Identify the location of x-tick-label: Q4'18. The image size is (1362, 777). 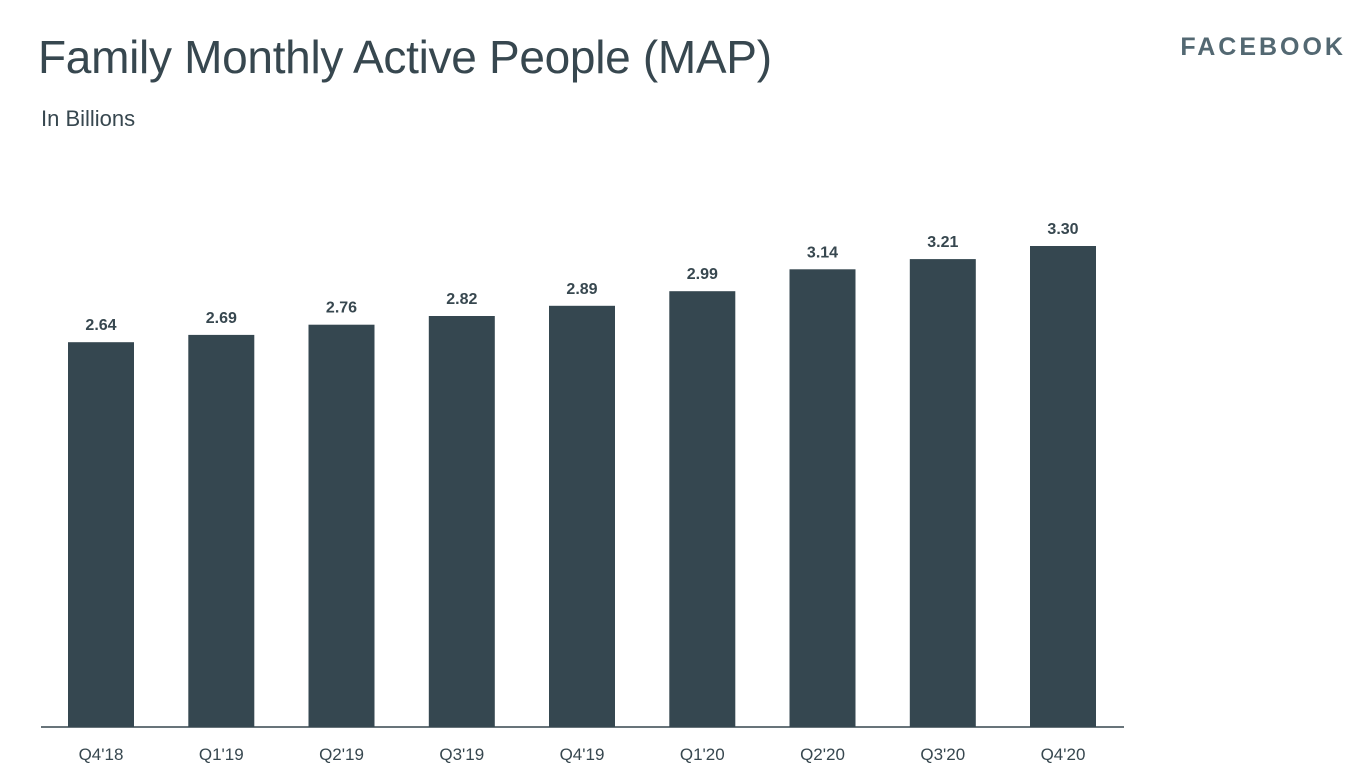
(101, 754).